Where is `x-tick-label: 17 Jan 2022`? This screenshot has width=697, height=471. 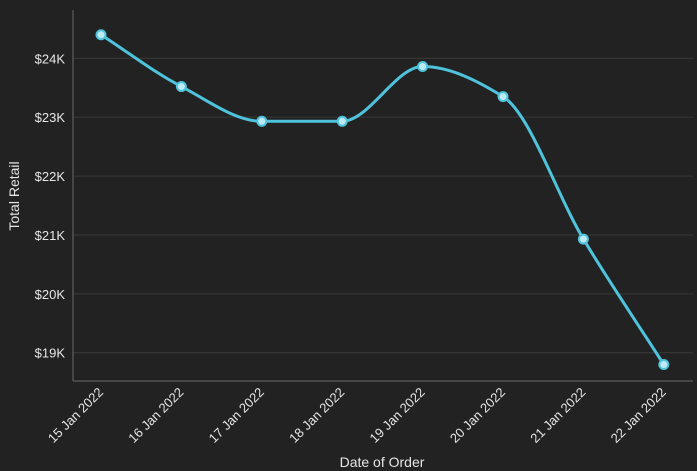 x-tick-label: 17 Jan 2022 is located at coordinates (236, 415).